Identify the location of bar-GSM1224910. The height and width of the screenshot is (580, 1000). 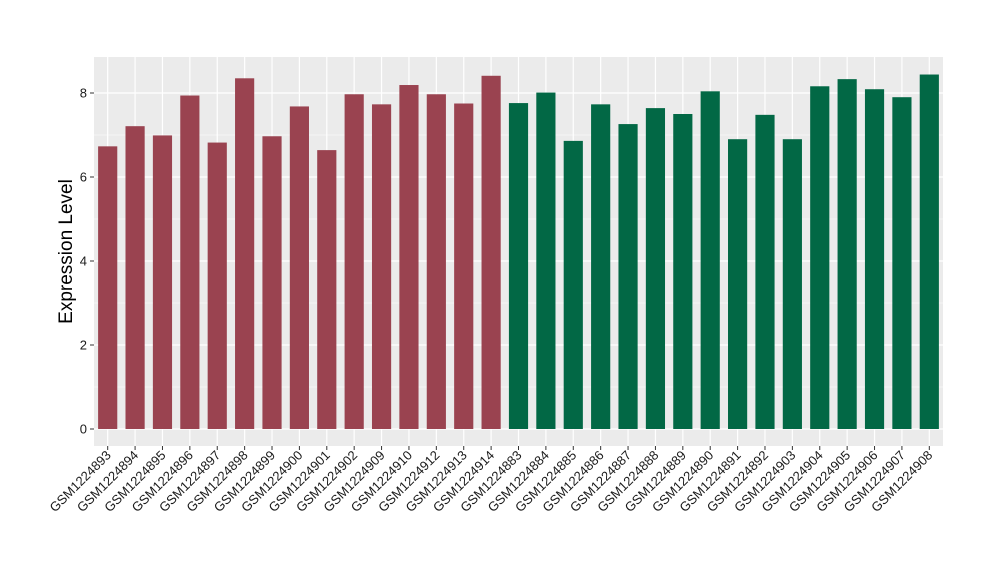
(409, 257).